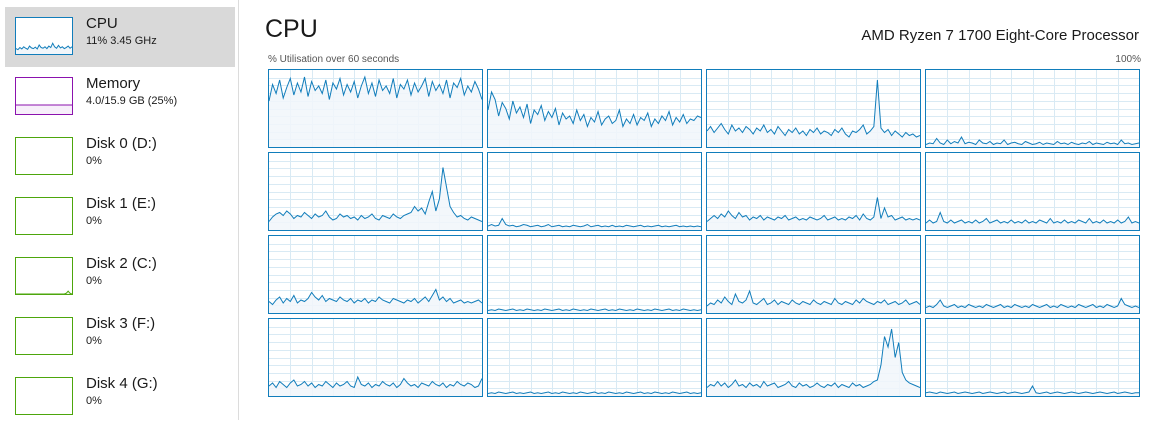 The image size is (1164, 427). I want to click on sidebar-item-title: Disk 3 (F:), so click(121, 323).